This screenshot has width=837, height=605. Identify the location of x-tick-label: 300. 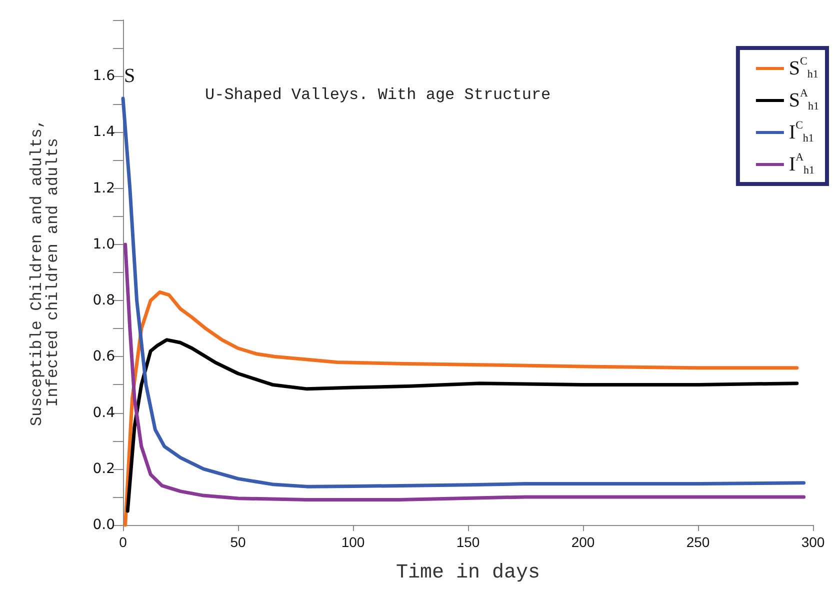
(813, 542).